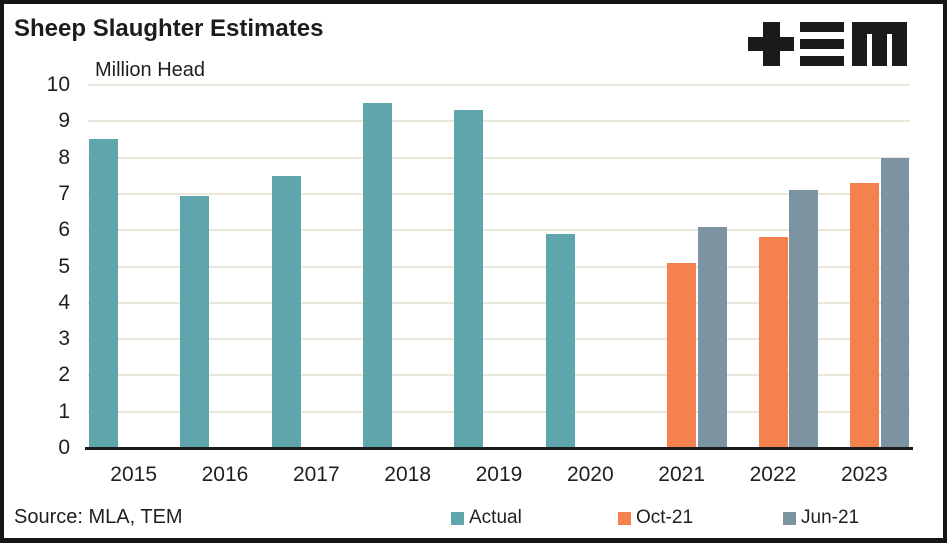 The width and height of the screenshot is (947, 543). Describe the element at coordinates (773, 342) in the screenshot. I see `bar-oct-21-2022` at that location.